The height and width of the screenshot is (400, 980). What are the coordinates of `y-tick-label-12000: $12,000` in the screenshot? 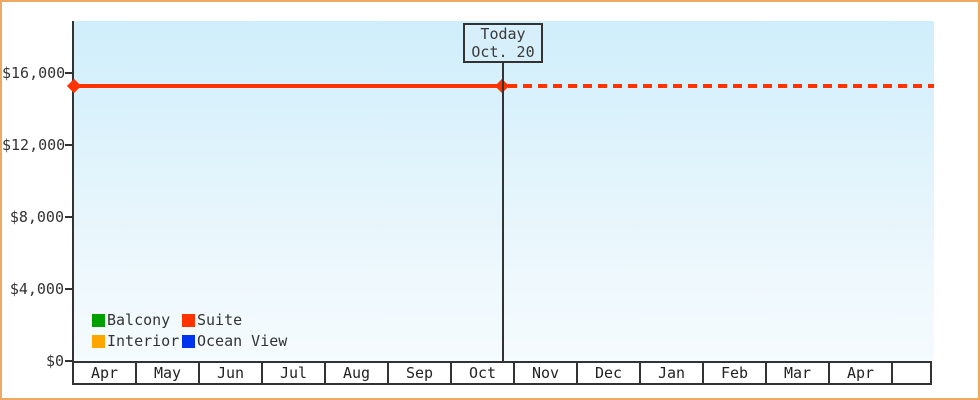 It's located at (34, 145).